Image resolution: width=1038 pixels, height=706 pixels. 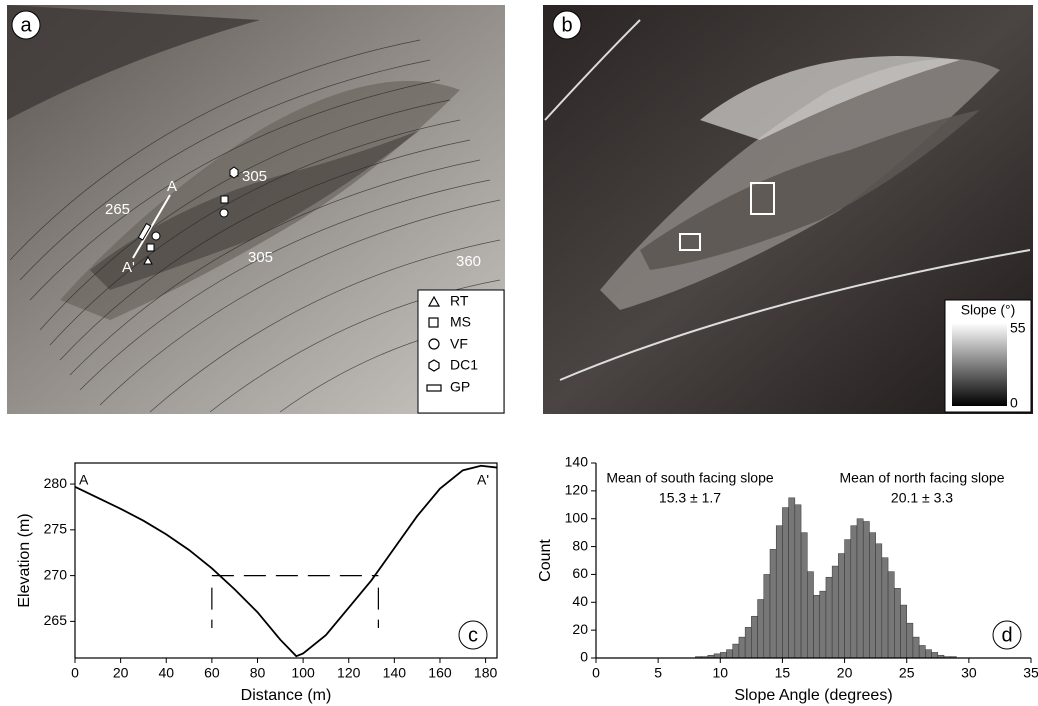 I want to click on annotation: 20.1 ± 3.3, so click(x=922, y=498).